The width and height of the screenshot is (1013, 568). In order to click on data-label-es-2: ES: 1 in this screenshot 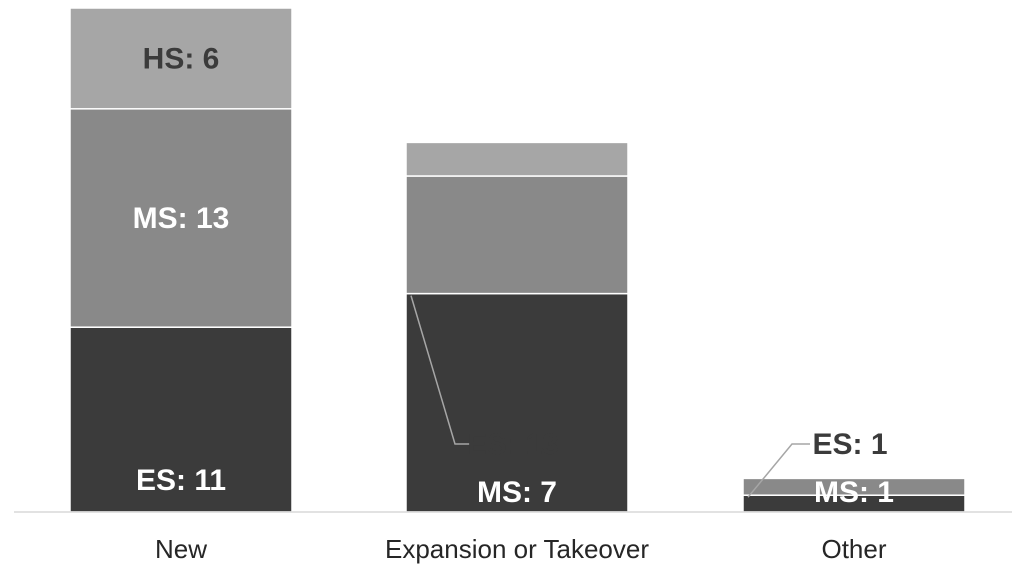, I will do `click(849, 444)`.